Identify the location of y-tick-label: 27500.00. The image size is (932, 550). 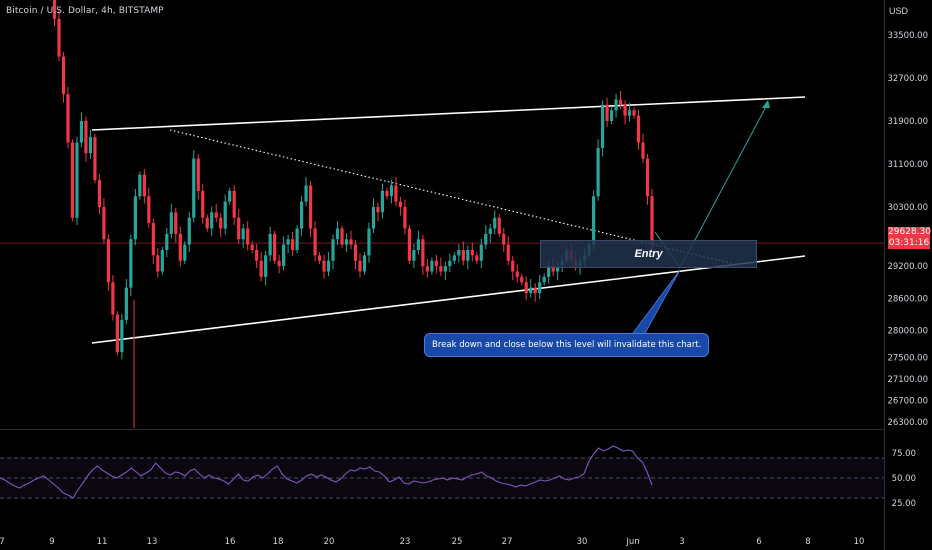
(907, 359).